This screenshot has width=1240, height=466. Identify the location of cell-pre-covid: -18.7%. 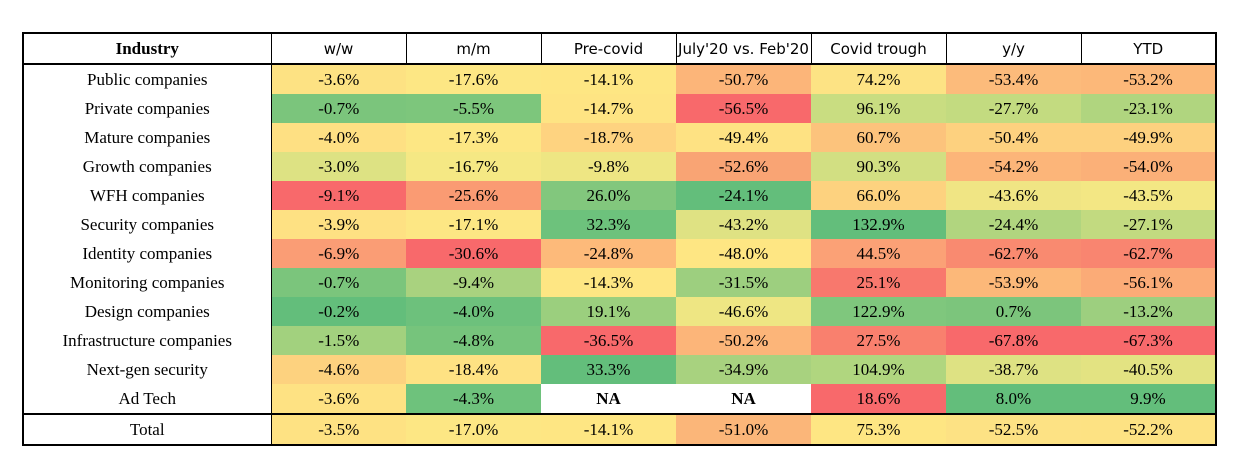
(608, 137).